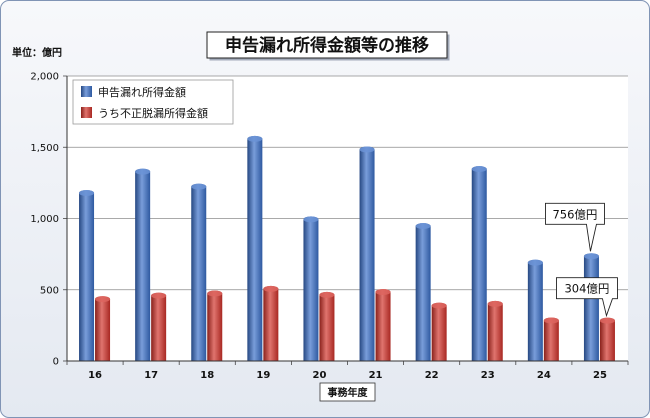 The image size is (650, 418). What do you see at coordinates (376, 375) in the screenshot?
I see `x-tick-label: 21` at bounding box center [376, 375].